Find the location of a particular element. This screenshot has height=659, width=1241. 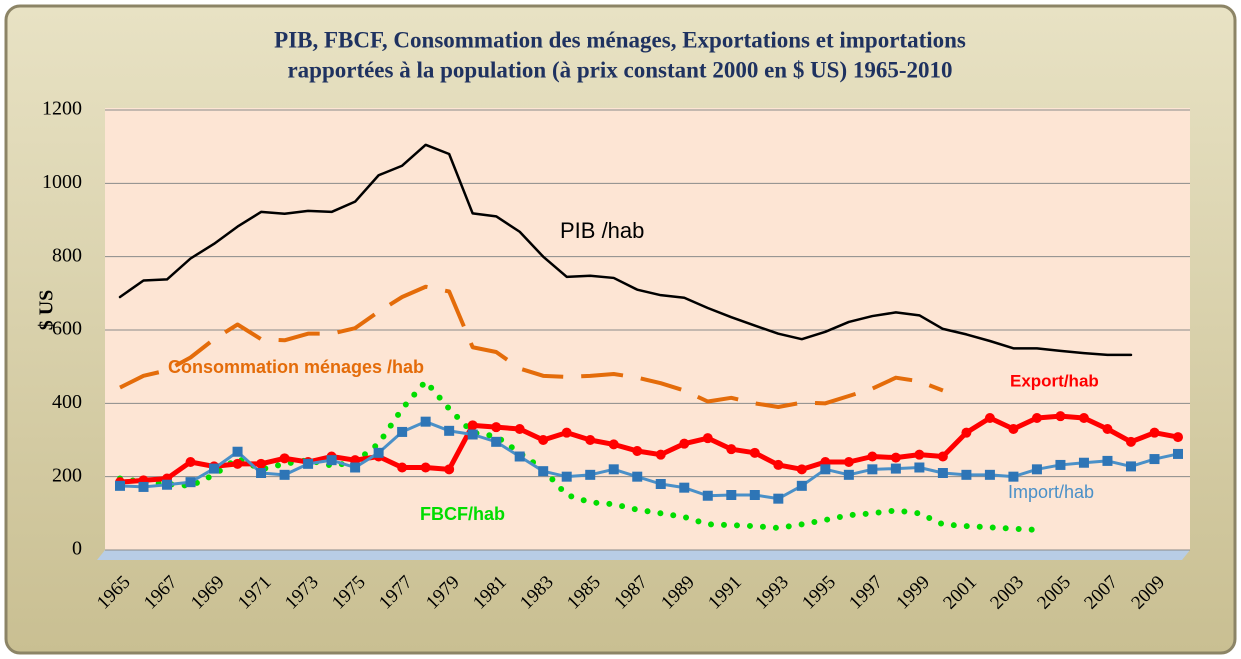

series-label: Consommation ménages /hab is located at coordinates (296, 367).